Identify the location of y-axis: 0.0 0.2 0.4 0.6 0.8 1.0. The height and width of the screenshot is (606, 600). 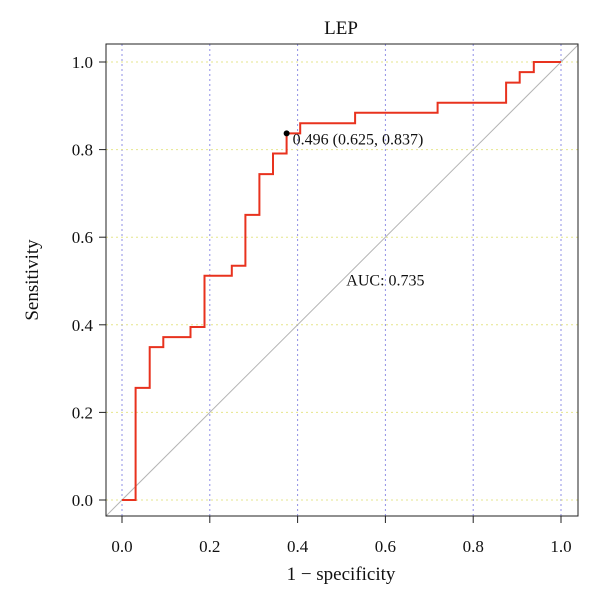
(89, 281).